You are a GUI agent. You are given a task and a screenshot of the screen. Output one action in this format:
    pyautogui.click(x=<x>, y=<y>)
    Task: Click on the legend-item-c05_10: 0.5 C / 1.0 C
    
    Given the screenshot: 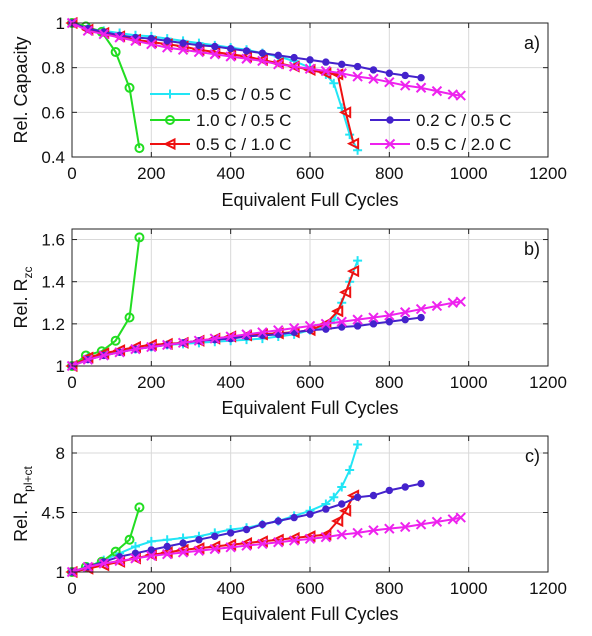 What is the action you would take?
    pyautogui.click(x=220, y=144)
    